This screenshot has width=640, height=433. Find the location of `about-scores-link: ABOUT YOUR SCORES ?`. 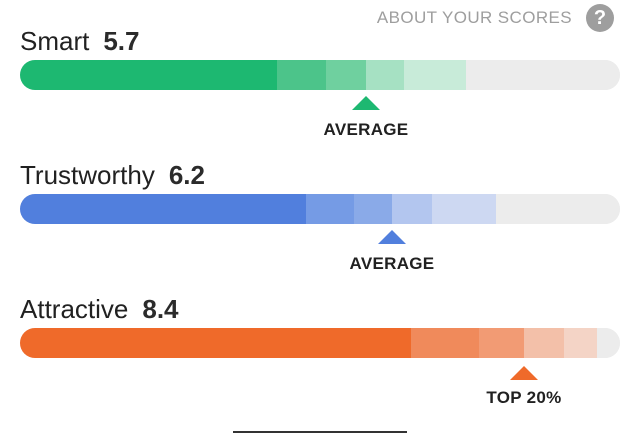

about-scores-link: ABOUT YOUR SCORES ? is located at coordinates (495, 18).